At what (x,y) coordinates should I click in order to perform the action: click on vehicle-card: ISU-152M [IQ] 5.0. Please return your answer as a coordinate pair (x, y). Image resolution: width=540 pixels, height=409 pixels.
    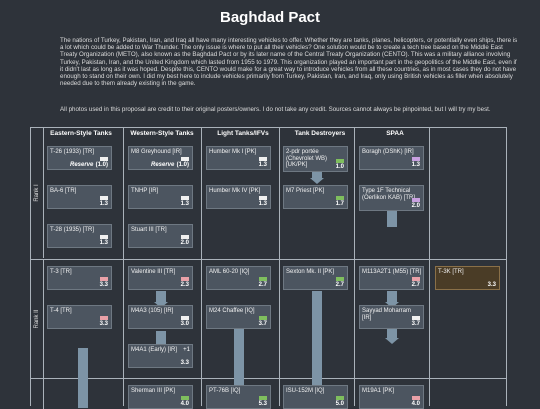
    Looking at the image, I should click on (315, 397).